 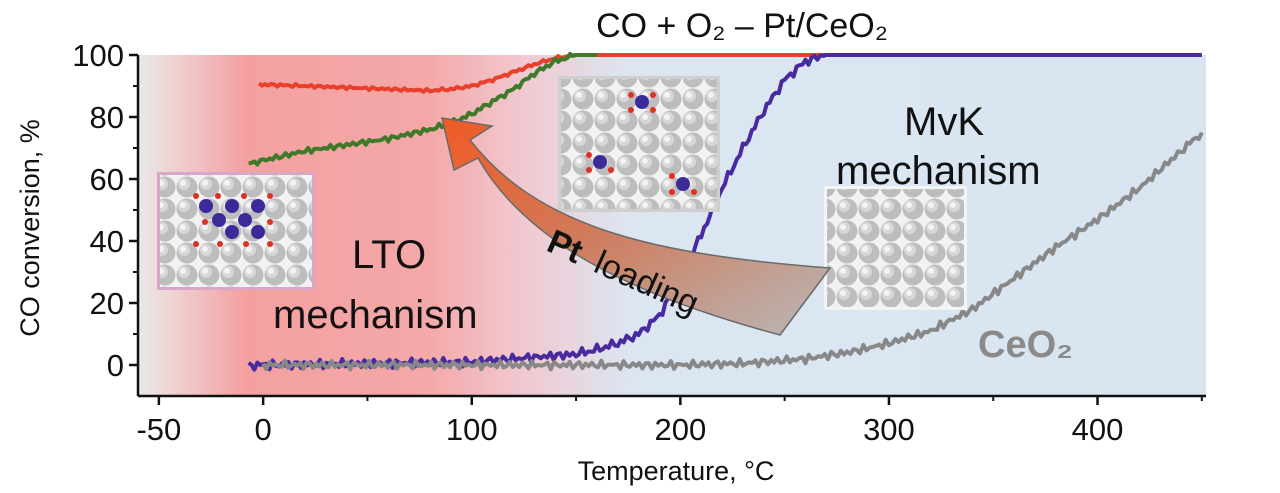 What do you see at coordinates (472, 429) in the screenshot?
I see `x-tick-label-2: 100` at bounding box center [472, 429].